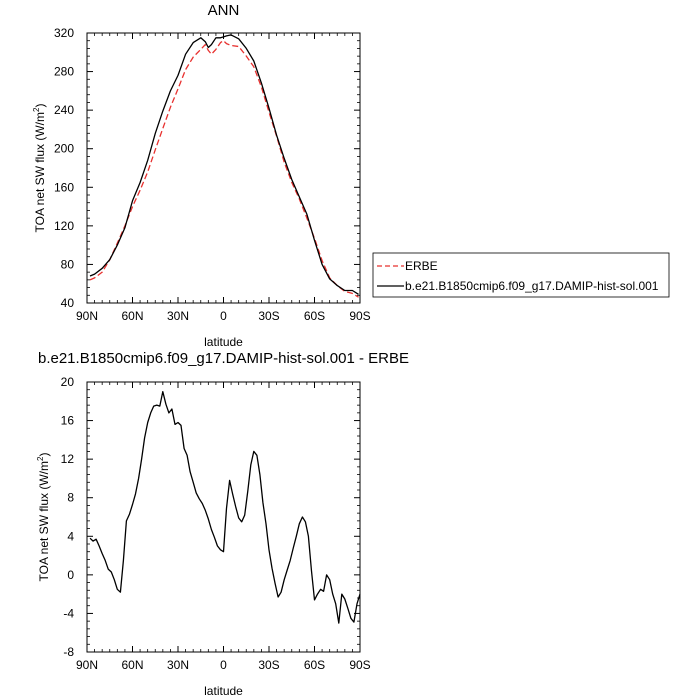 The height and width of the screenshot is (700, 700). Describe the element at coordinates (223, 342) in the screenshot. I see `top-x-axis-label: latitude` at that location.